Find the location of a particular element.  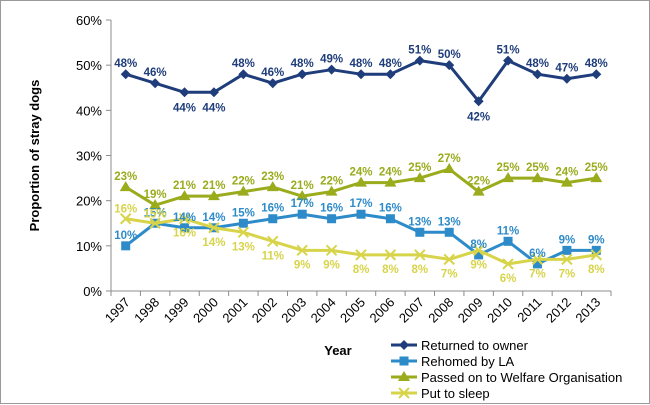

rehomed-by-la-data-label: 6% is located at coordinates (537, 254).